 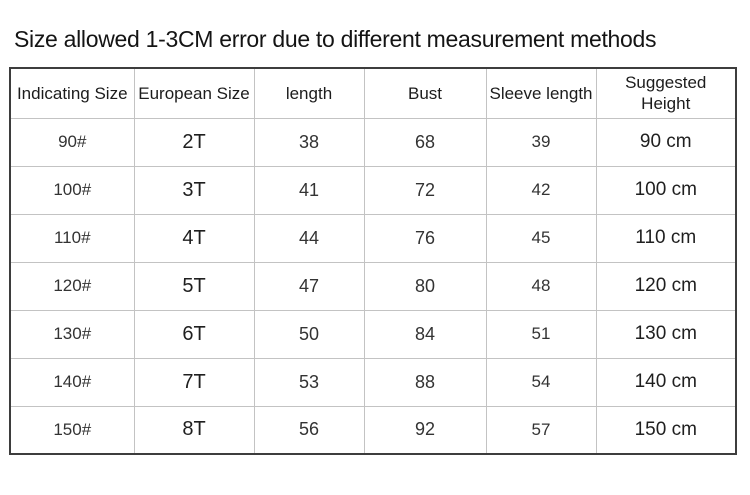 I want to click on table-row: 110# 4T 44 76 45 110 cm, so click(x=373, y=238).